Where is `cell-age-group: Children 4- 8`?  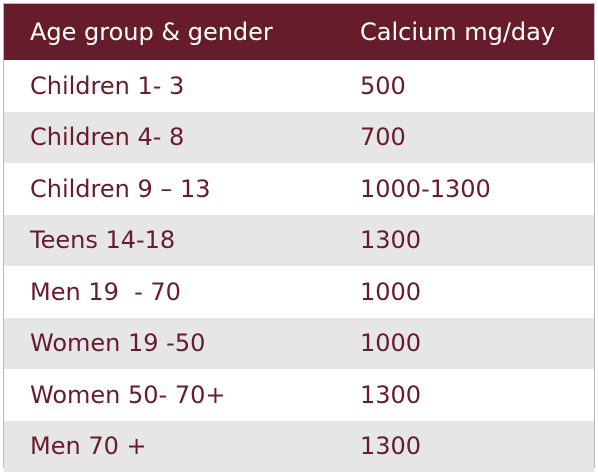
cell-age-group: Children 4- 8 is located at coordinates (169, 137).